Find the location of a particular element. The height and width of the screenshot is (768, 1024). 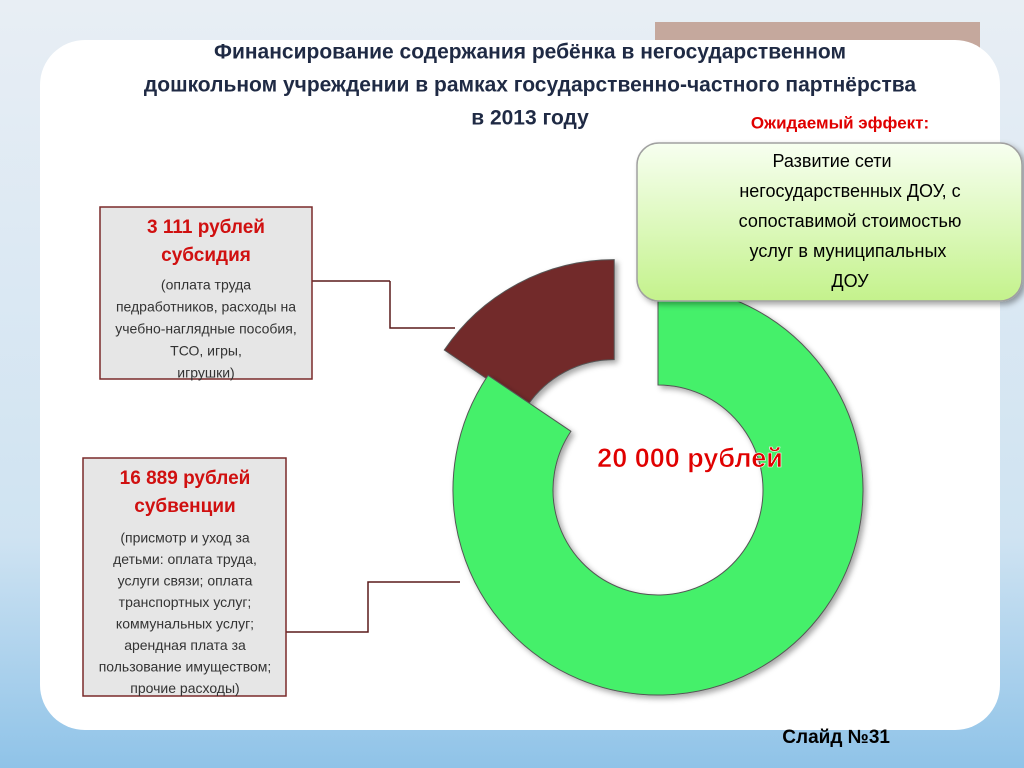

description-line: транспортных услуг; is located at coordinates (185, 602).